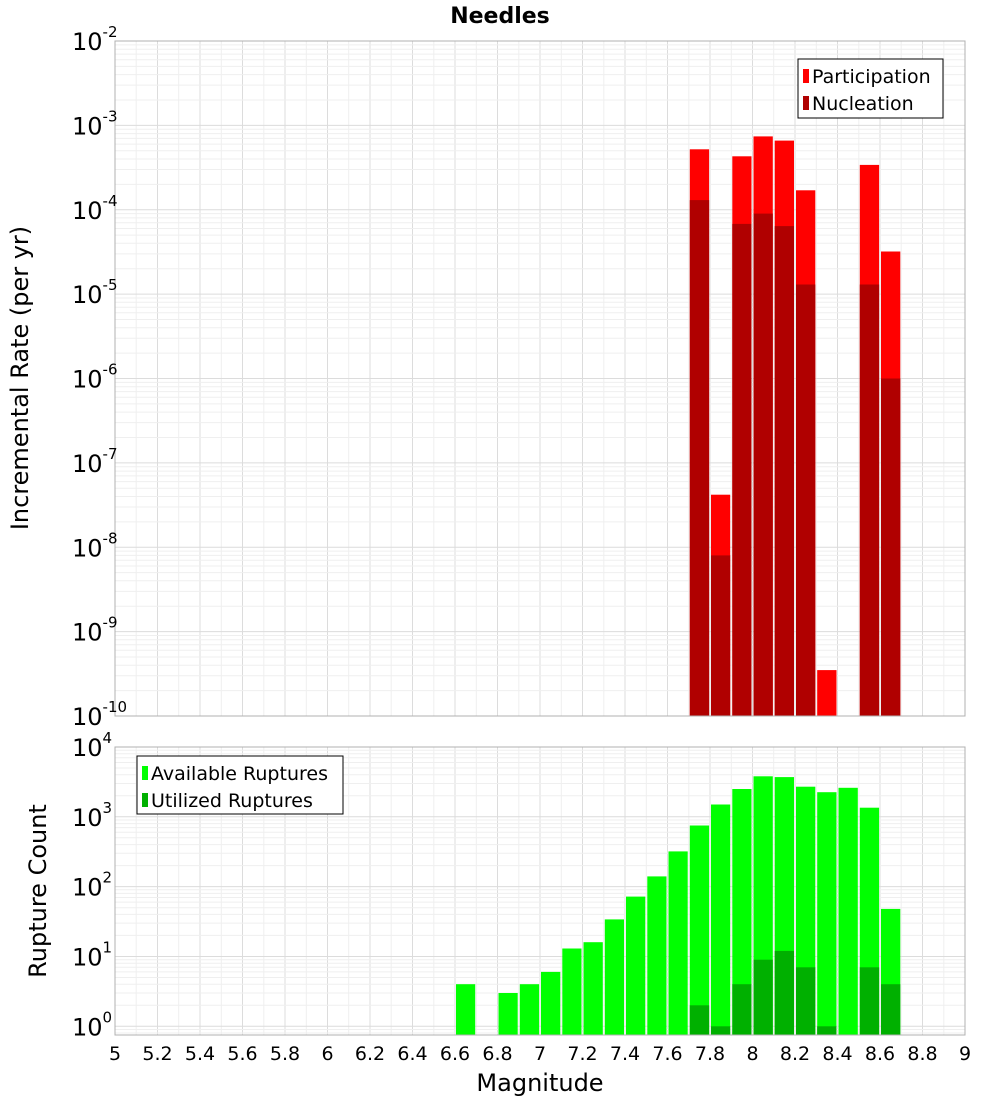  Describe the element at coordinates (95, 630) in the screenshot. I see `y-tick-label: 10⁻⁹` at that location.